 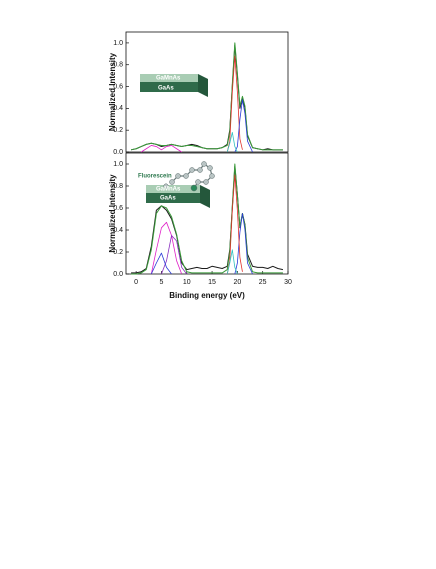 I want to click on x-tick-label: 10, so click(x=187, y=282).